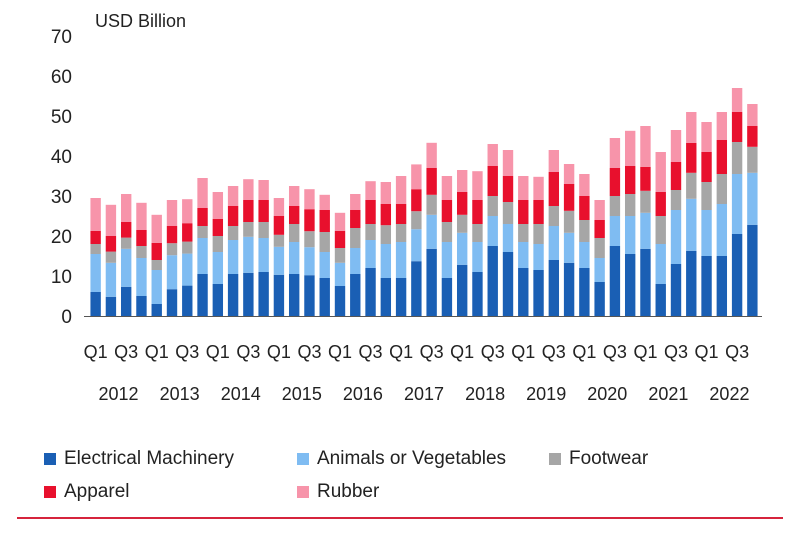 The height and width of the screenshot is (541, 800). Describe the element at coordinates (485, 394) in the screenshot. I see `x-year-label: 2018` at that location.